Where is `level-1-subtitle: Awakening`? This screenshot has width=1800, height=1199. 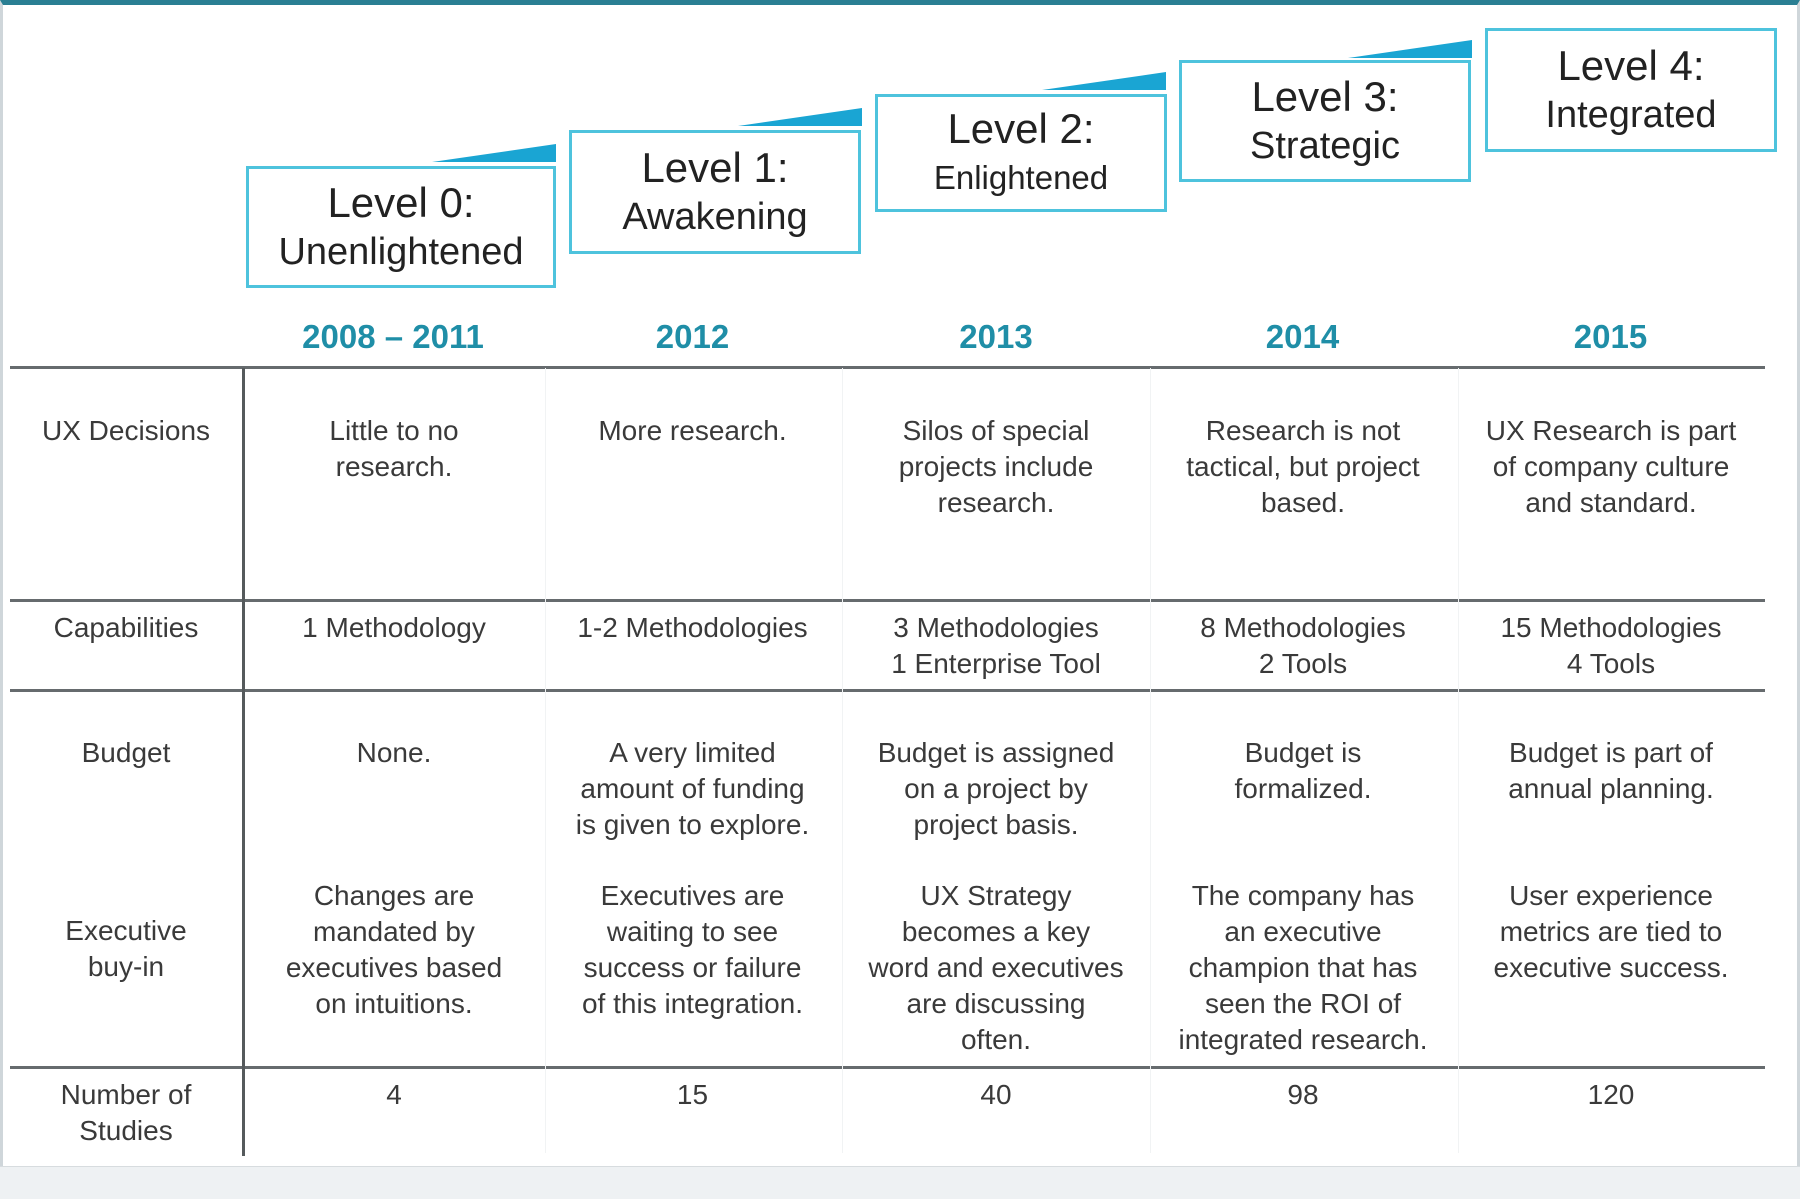
level-1-subtitle: Awakening is located at coordinates (715, 217).